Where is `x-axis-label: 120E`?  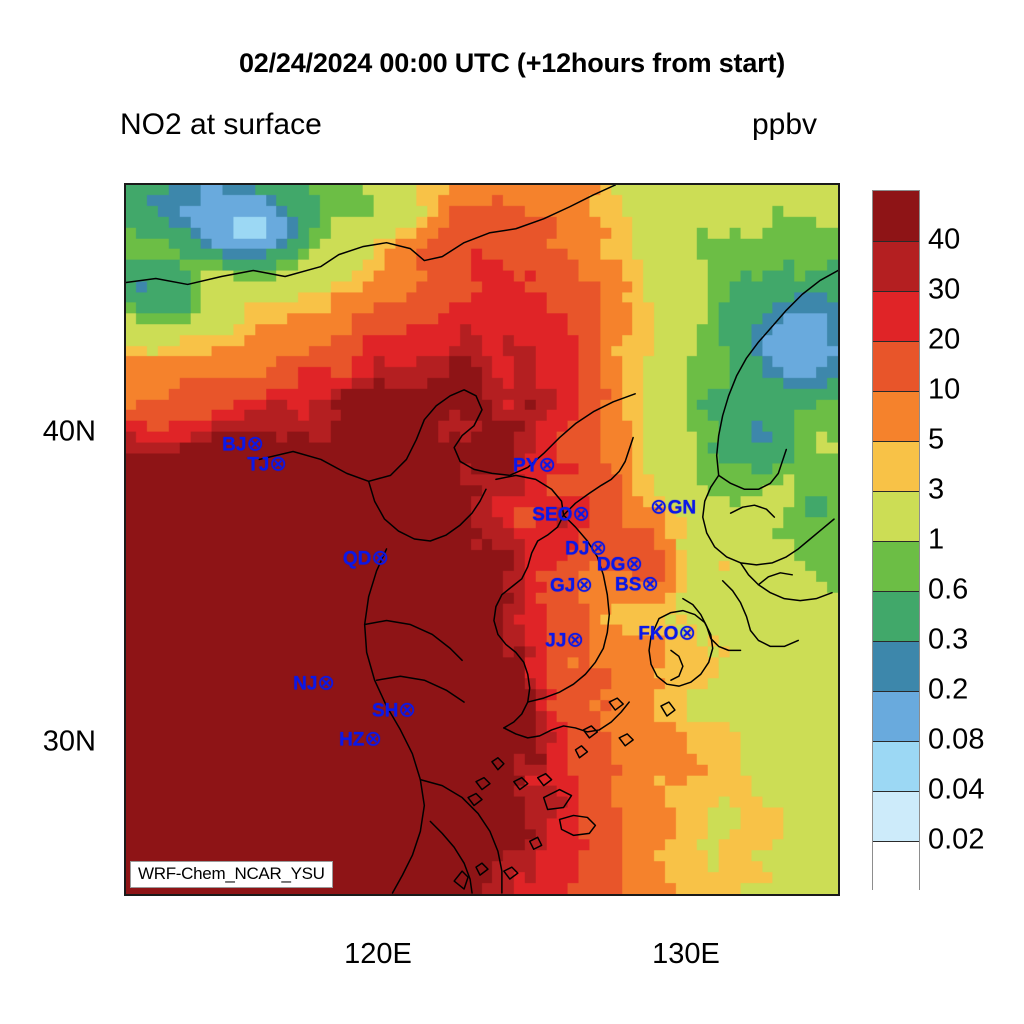 x-axis-label: 120E is located at coordinates (378, 954).